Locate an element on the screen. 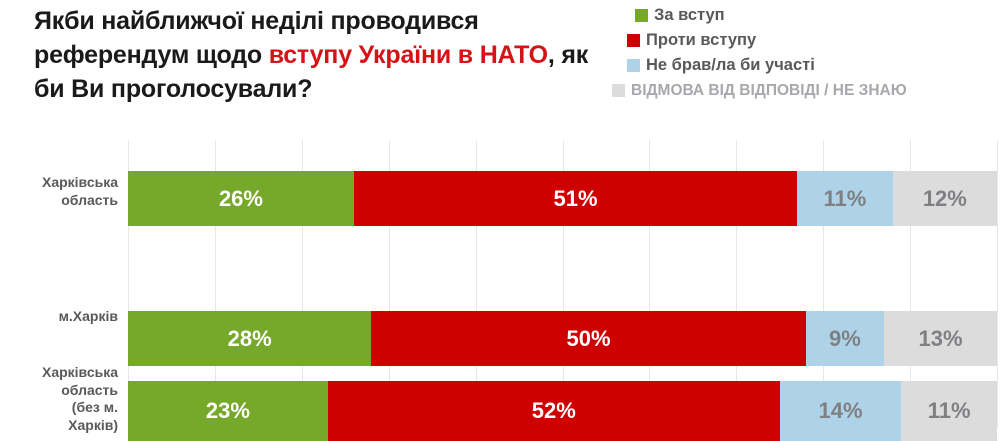 The image size is (1000, 441). bar-segment-value-label: 51% is located at coordinates (575, 198).